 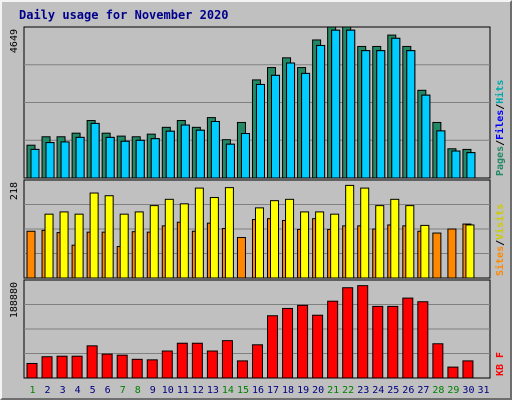 I want to click on legend: KB F, so click(x=500, y=364).